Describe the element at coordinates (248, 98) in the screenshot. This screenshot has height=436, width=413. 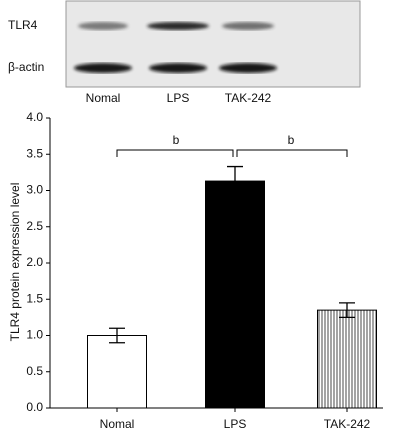
I see `blot-lane-label: TAK-242` at that location.